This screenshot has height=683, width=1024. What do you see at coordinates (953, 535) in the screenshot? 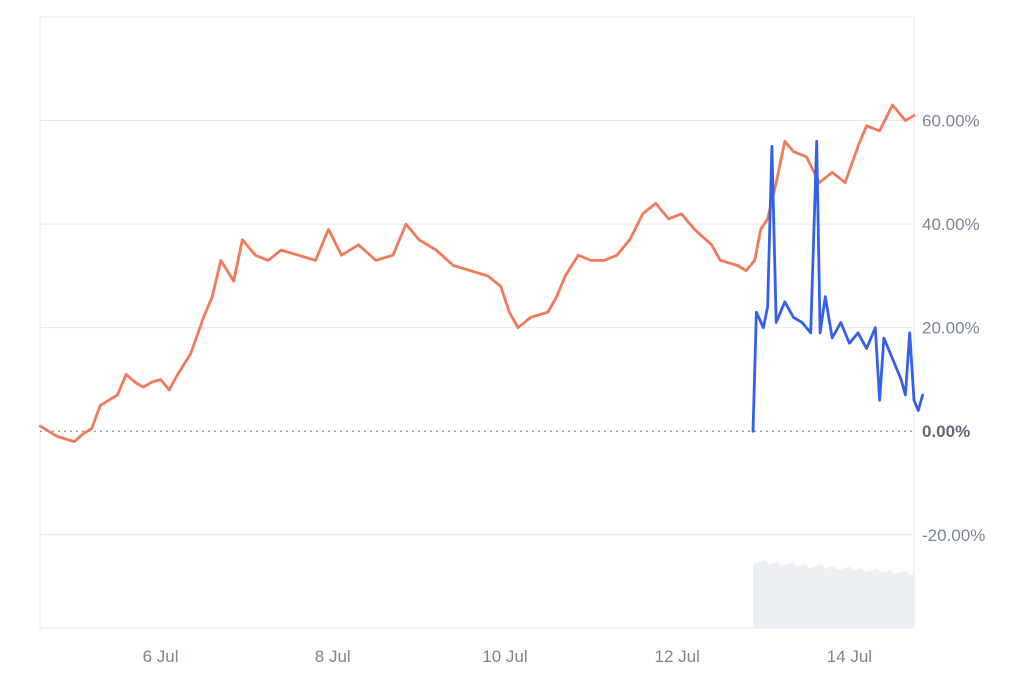
I see `y-tick-label-4: -20.00%` at bounding box center [953, 535].